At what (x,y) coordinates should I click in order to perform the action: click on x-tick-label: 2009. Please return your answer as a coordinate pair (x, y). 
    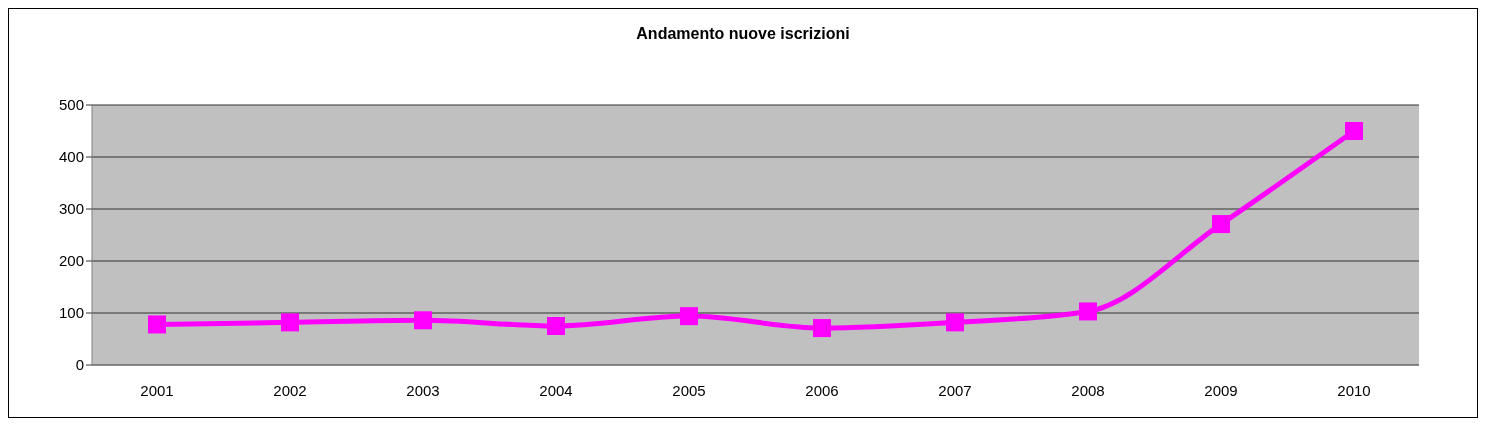
    Looking at the image, I should click on (1221, 390).